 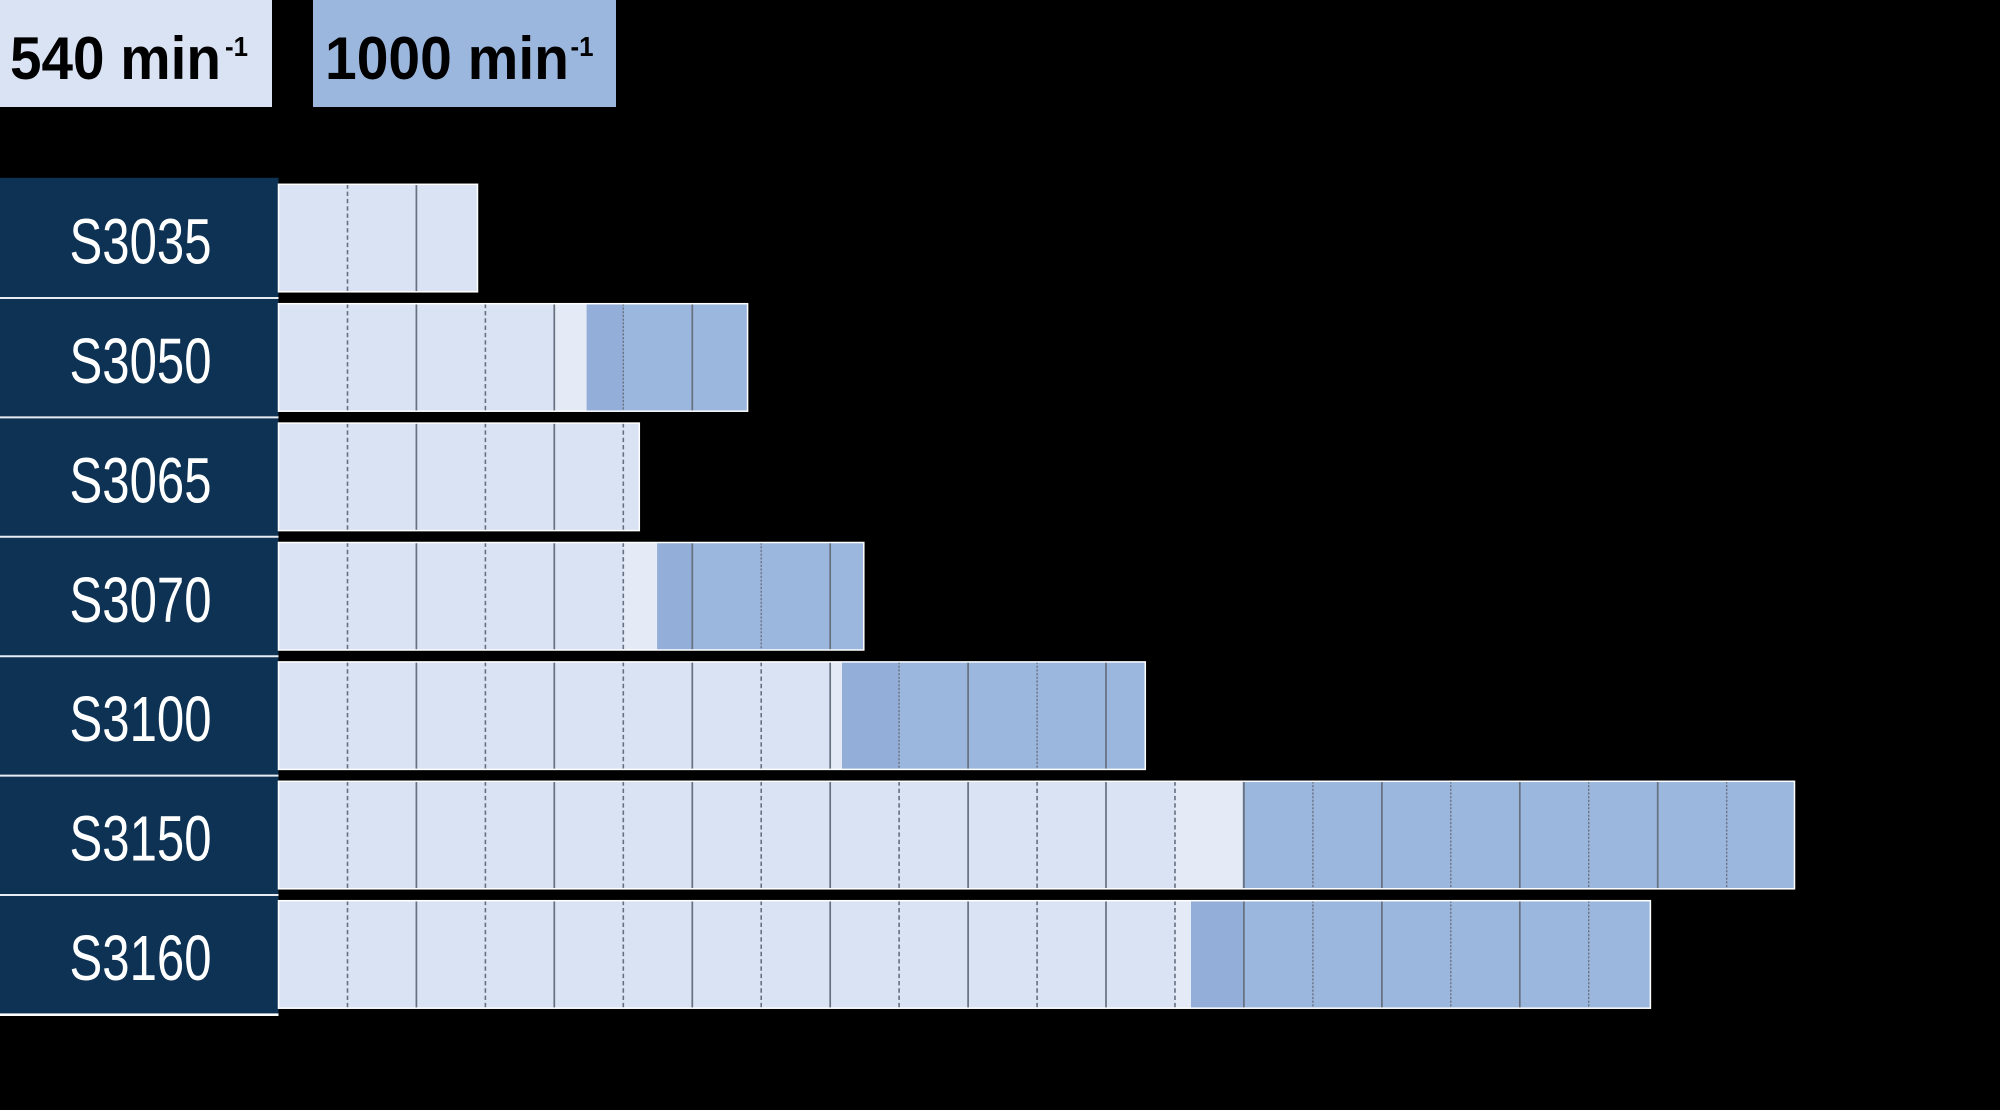 What do you see at coordinates (447, 58) in the screenshot?
I see `svg-text: 1000 min` at bounding box center [447, 58].